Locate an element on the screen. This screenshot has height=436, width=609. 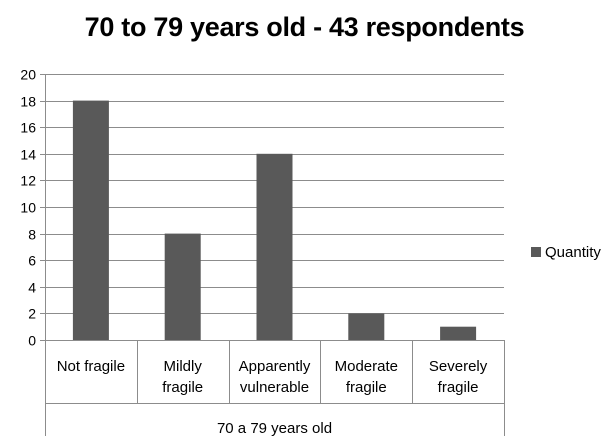
y-tick-label: 0 is located at coordinates (32, 341).